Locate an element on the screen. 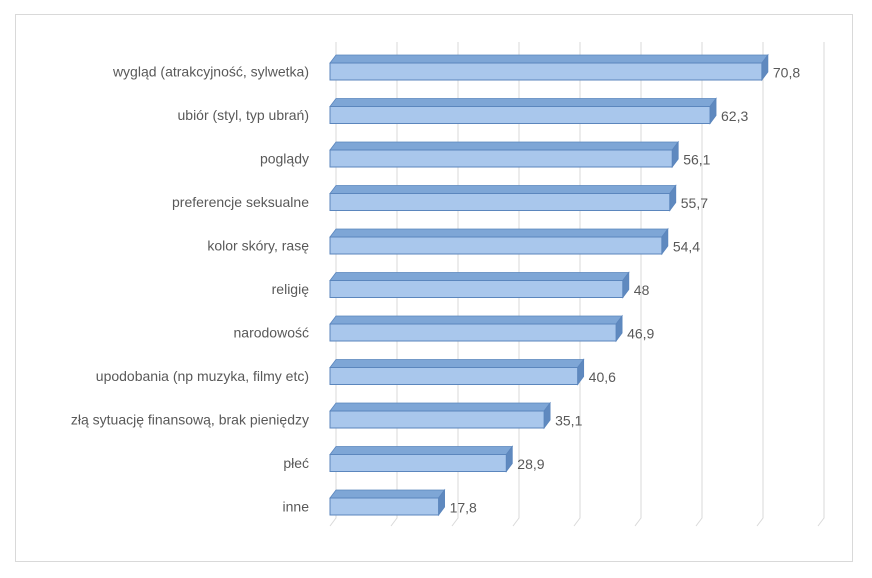 The image size is (872, 578). category-label: upodobania (np muzyka, filmy etc) is located at coordinates (202, 376).